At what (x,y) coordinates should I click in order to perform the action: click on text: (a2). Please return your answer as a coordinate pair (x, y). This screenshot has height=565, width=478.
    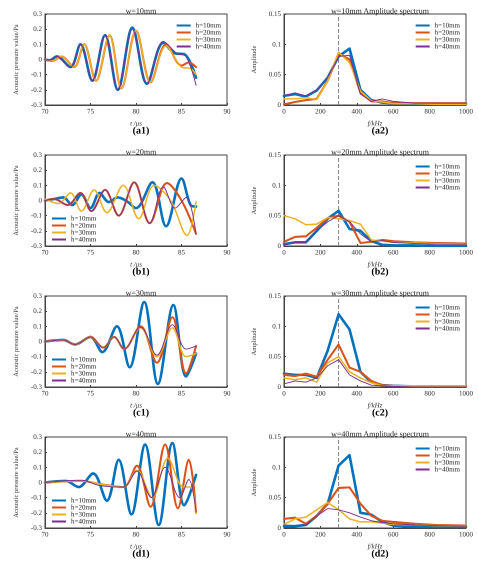
    Looking at the image, I should click on (380, 131).